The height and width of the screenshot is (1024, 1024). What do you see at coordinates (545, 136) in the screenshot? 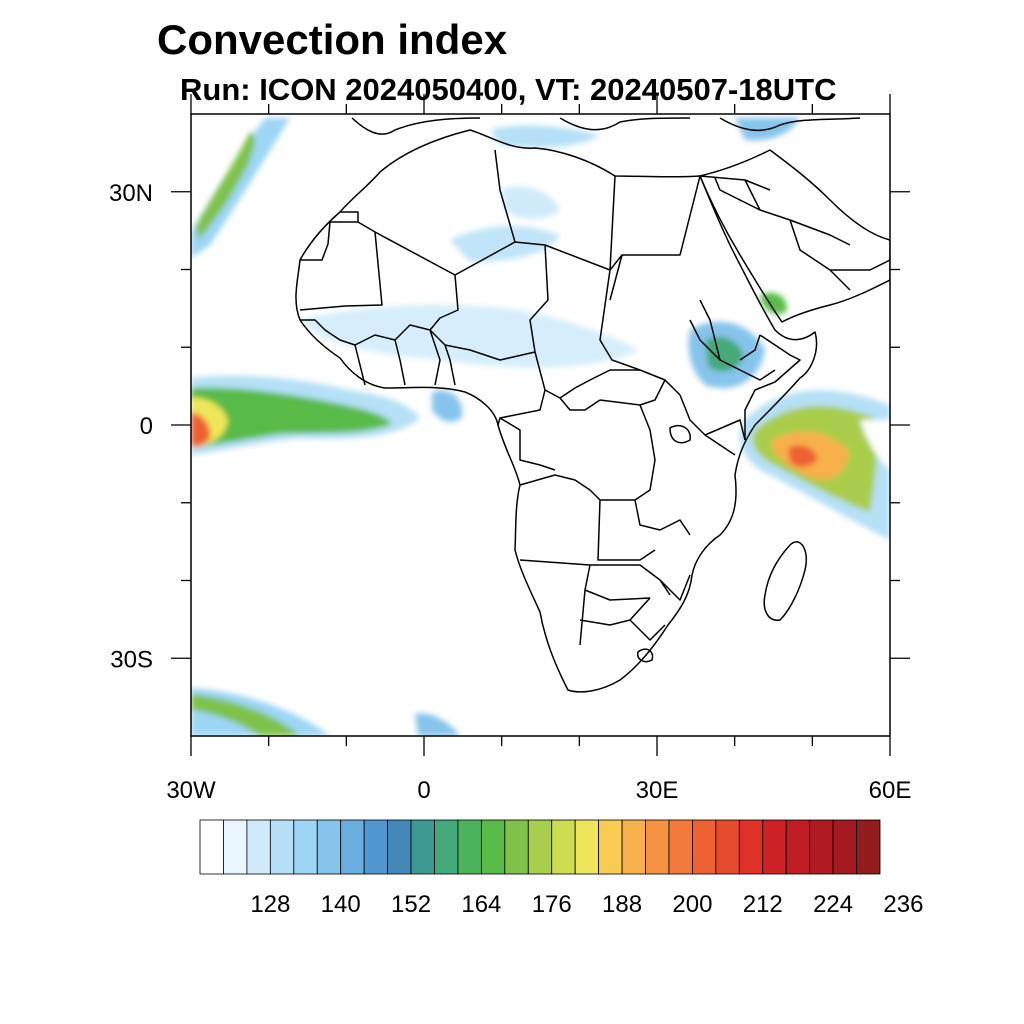
I see `field-mediterranean` at bounding box center [545, 136].